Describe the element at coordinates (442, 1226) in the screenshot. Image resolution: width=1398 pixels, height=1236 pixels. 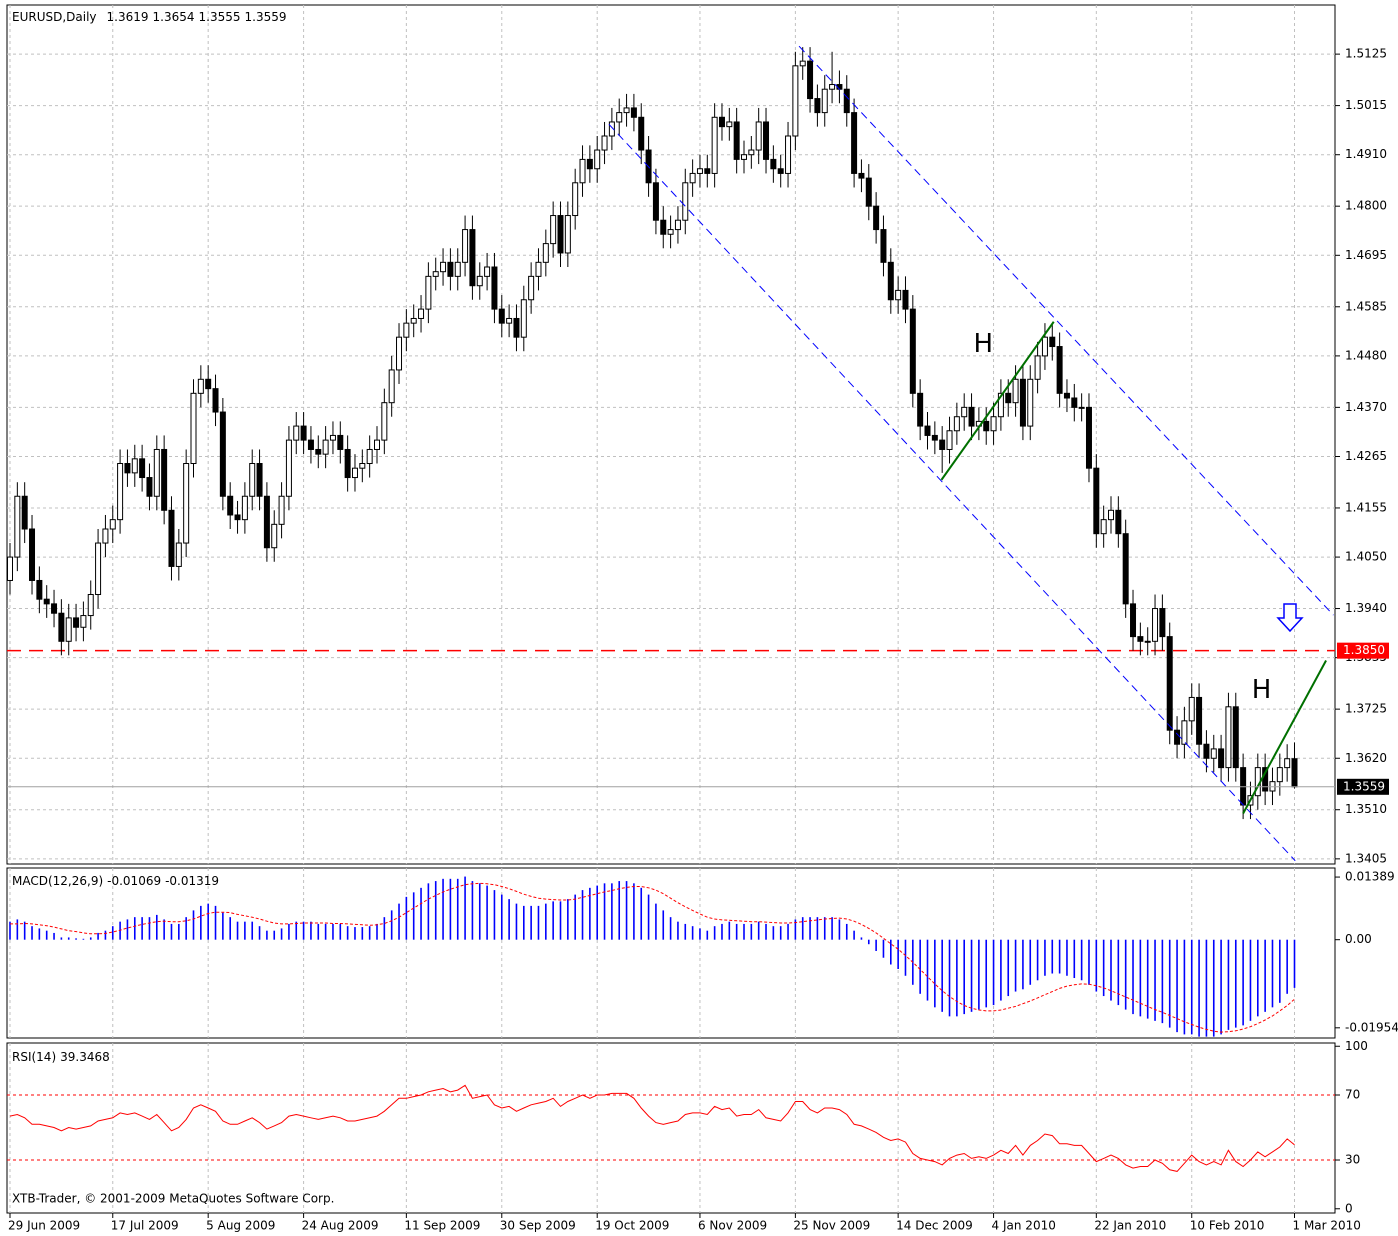
I see `x-tick-label: 11 Sep 2009` at that location.